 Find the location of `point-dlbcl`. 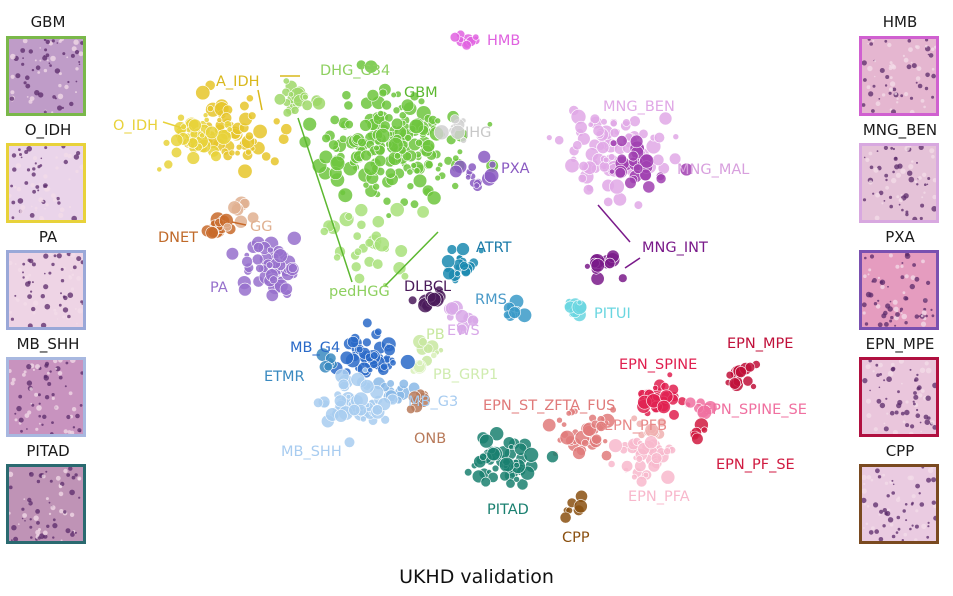

point-dlbcl is located at coordinates (434, 299).